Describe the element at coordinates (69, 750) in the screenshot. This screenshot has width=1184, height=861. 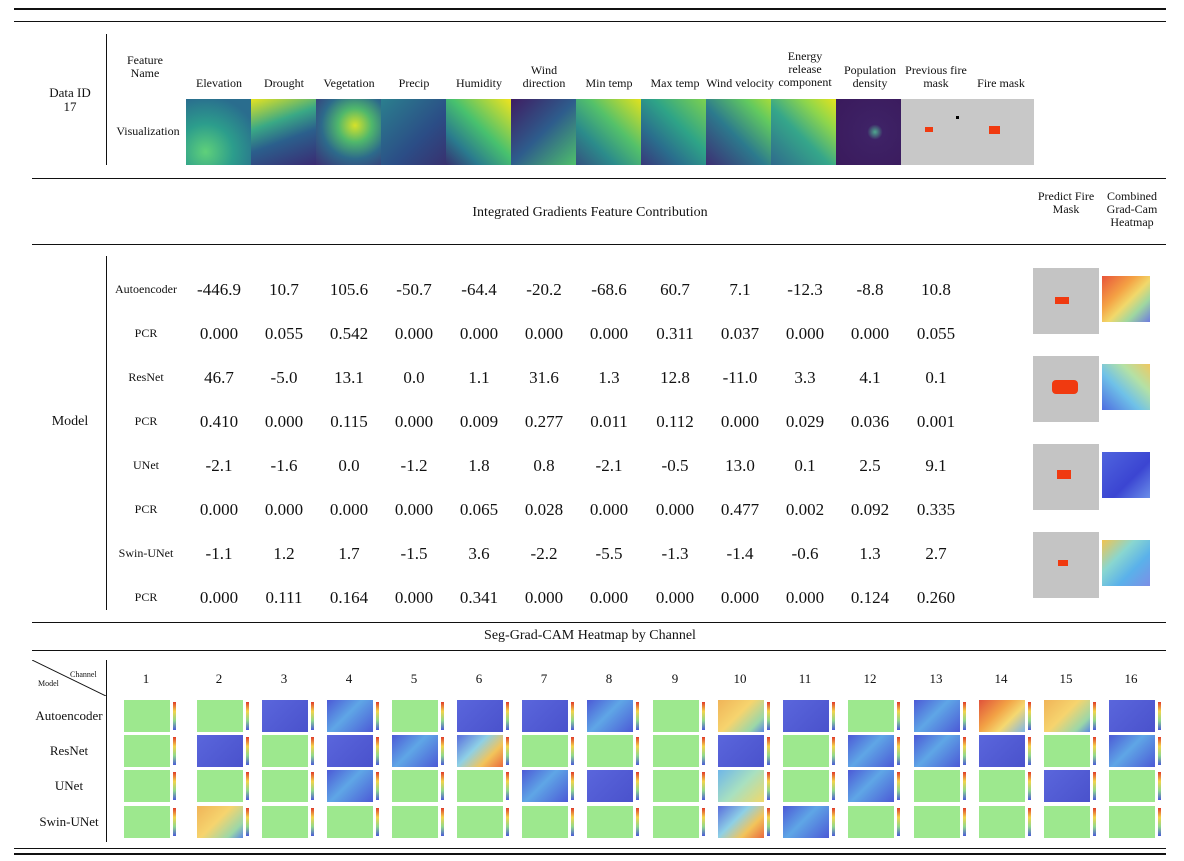
I see `seg-model-label: ResNet` at that location.